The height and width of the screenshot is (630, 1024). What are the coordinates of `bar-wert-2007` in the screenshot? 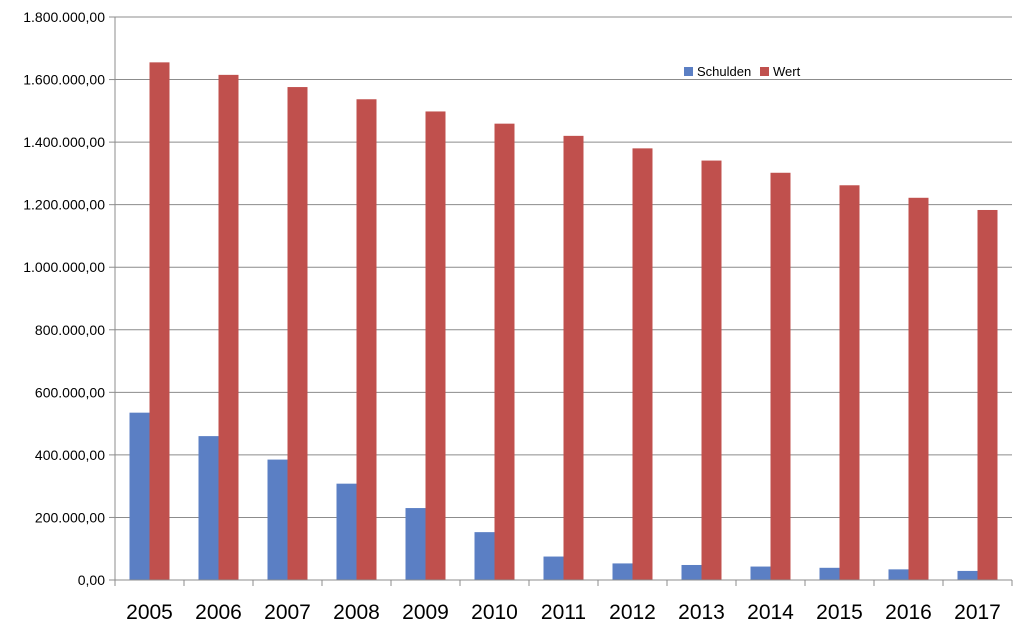 It's located at (297, 333).